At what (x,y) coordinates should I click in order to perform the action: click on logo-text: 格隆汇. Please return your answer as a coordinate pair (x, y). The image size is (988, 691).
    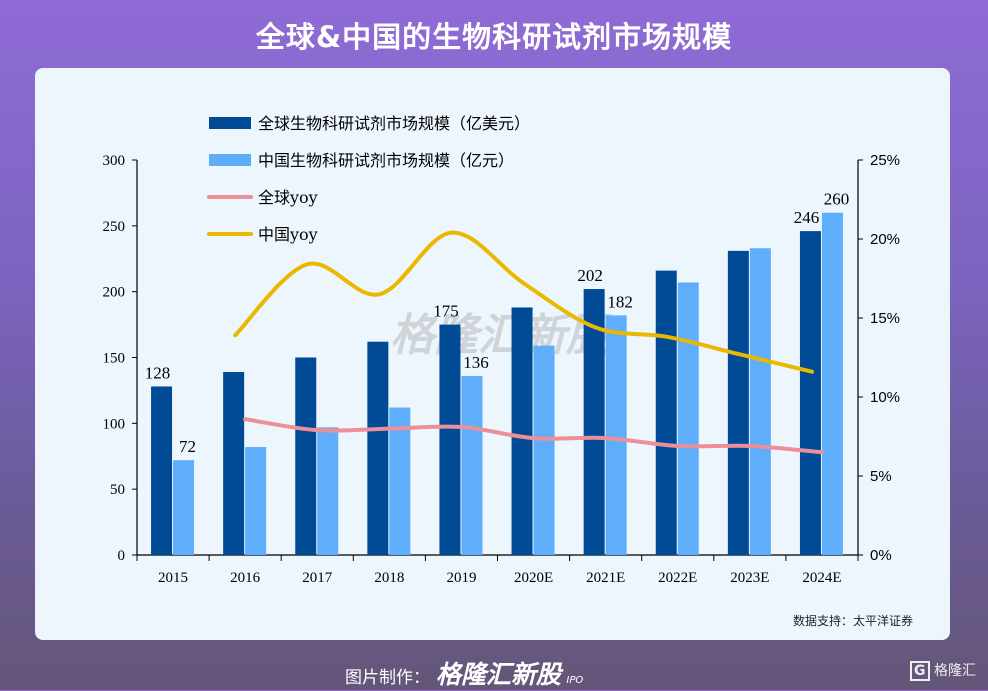
    Looking at the image, I should click on (955, 671).